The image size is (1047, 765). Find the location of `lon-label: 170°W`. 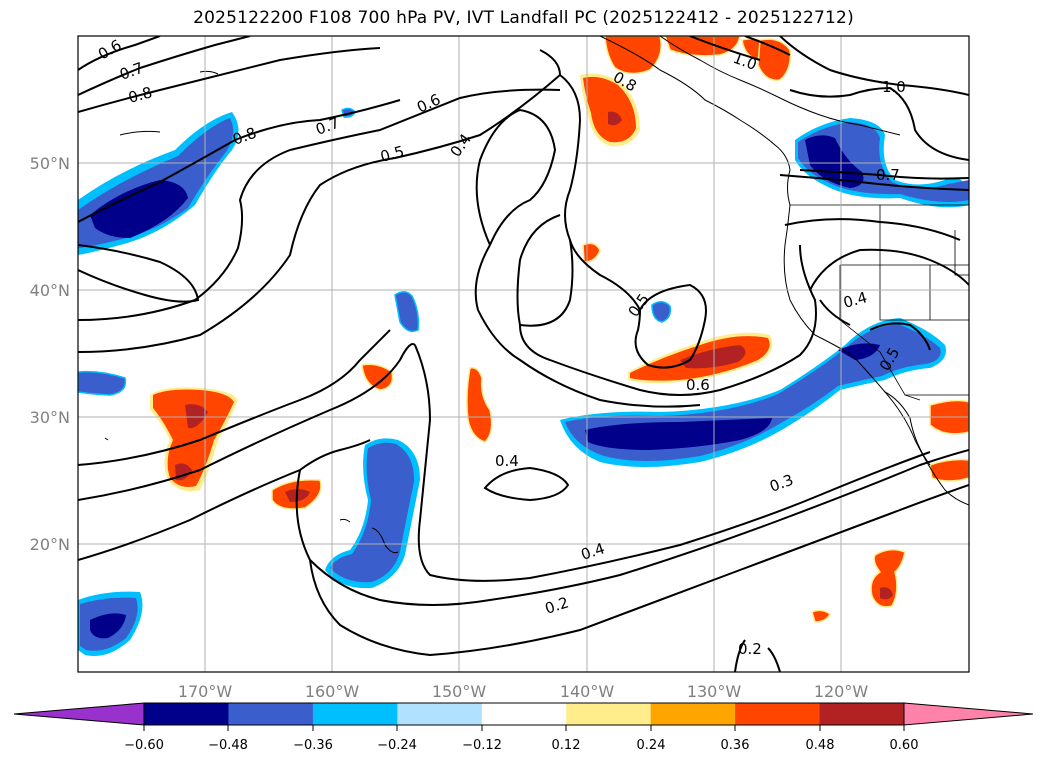

lon-label: 170°W is located at coordinates (205, 691).